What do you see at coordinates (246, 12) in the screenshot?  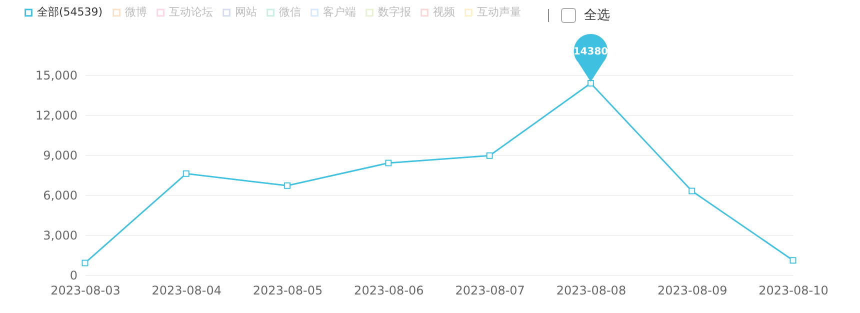 I see `legend-label: 网站` at bounding box center [246, 12].